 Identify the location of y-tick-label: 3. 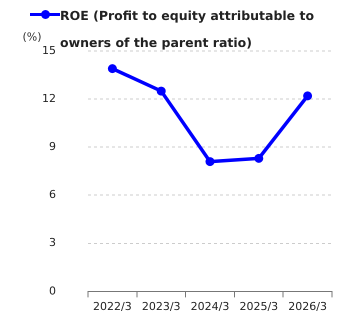
(52, 243).